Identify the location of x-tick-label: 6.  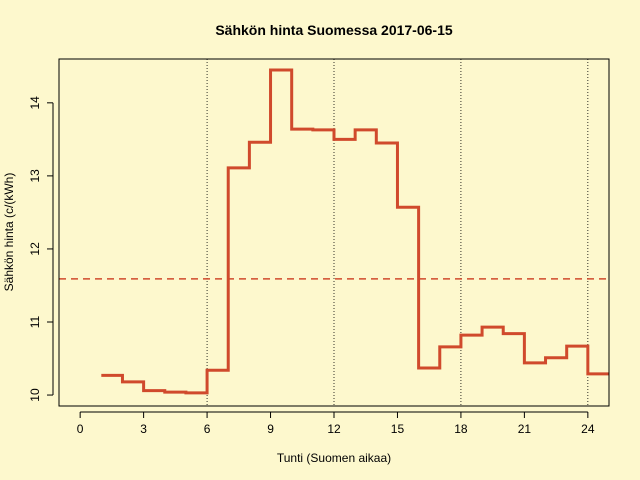
(207, 429).